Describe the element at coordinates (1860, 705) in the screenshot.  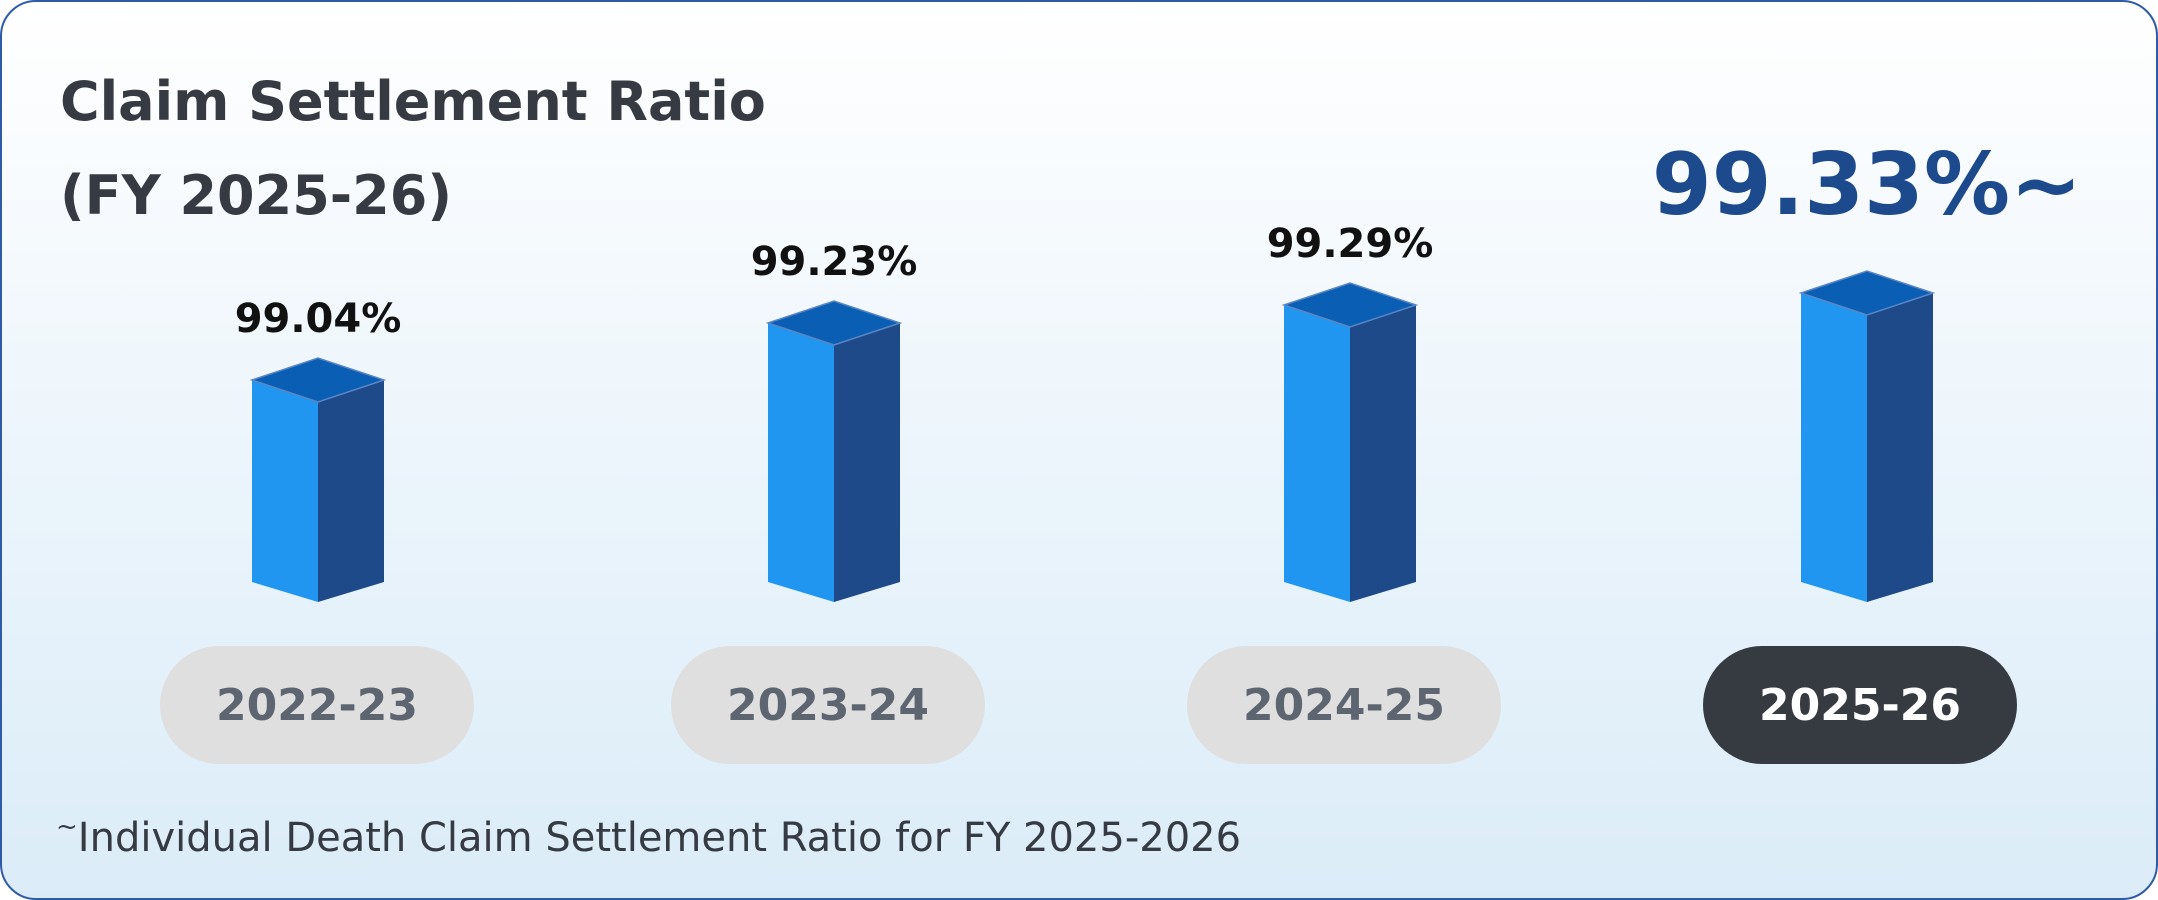
I see `year-pill-2025-26: 2025-26` at that location.